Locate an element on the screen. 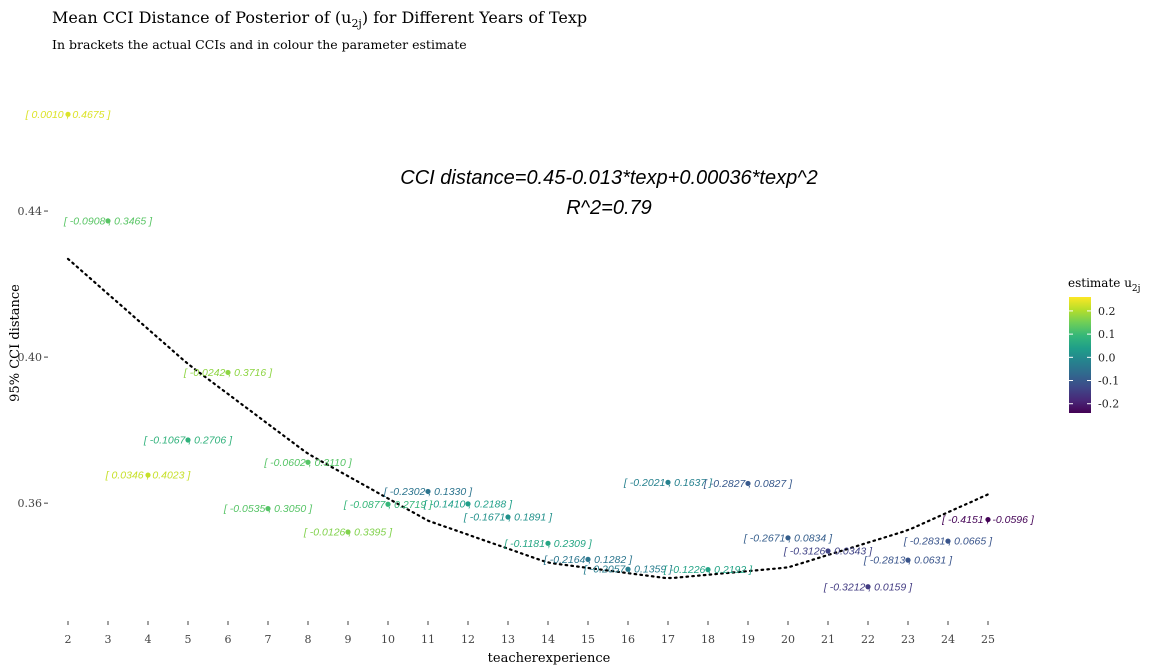 The height and width of the screenshot is (672, 1152). point-label: [ -0.1181 , 0.2309 ] is located at coordinates (547, 544).